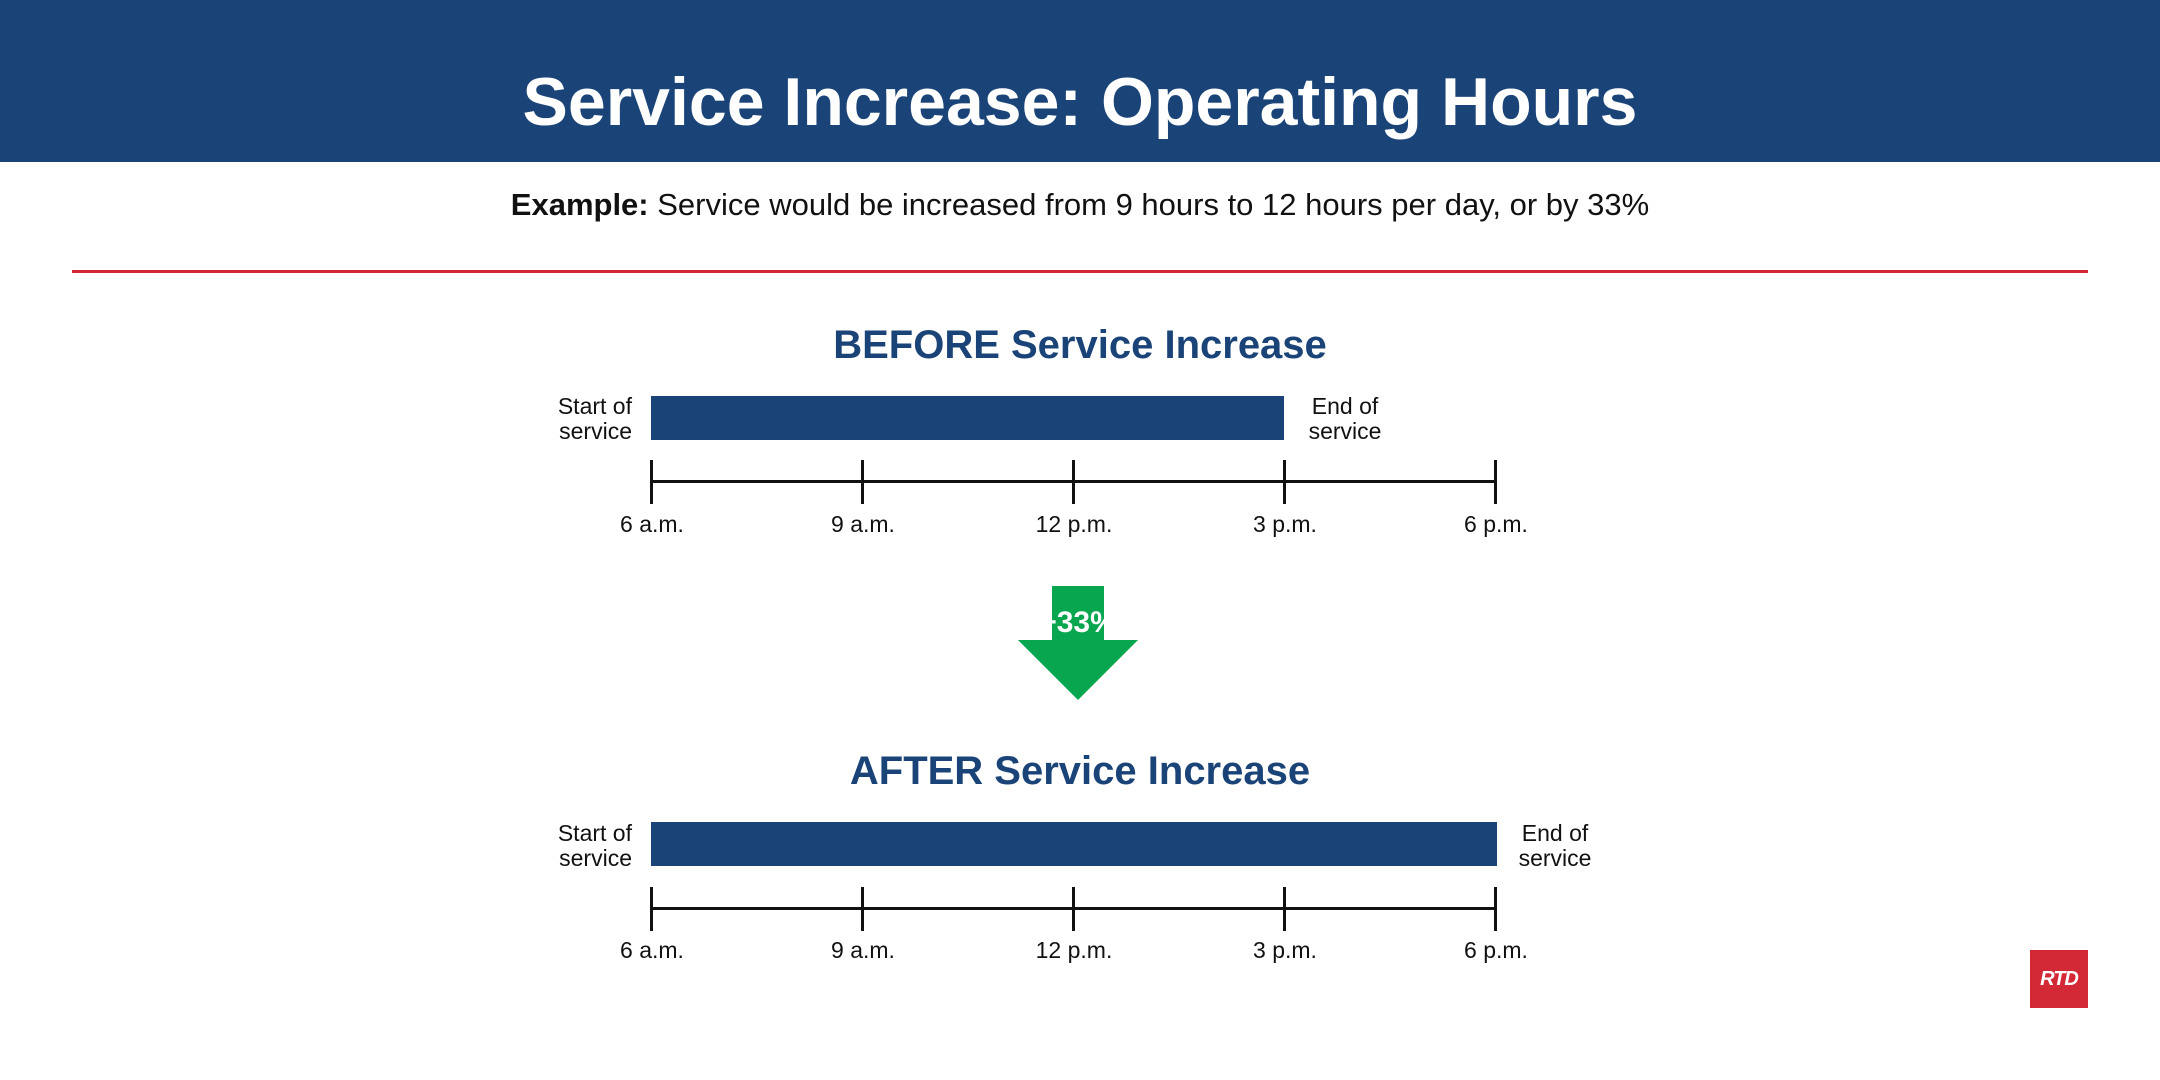 The height and width of the screenshot is (1080, 2160). What do you see at coordinates (1074, 950) in the screenshot?
I see `after-tick-label: 12 p.m.` at bounding box center [1074, 950].